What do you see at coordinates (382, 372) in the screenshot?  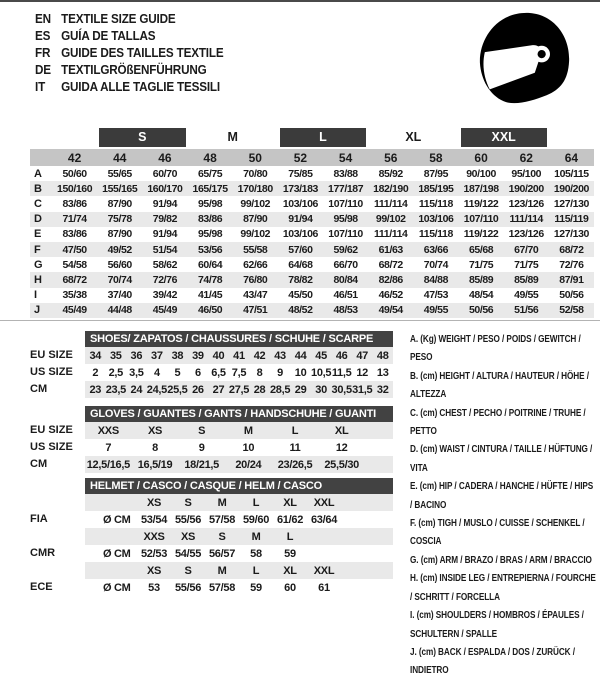 I see `size-value: 13` at bounding box center [382, 372].